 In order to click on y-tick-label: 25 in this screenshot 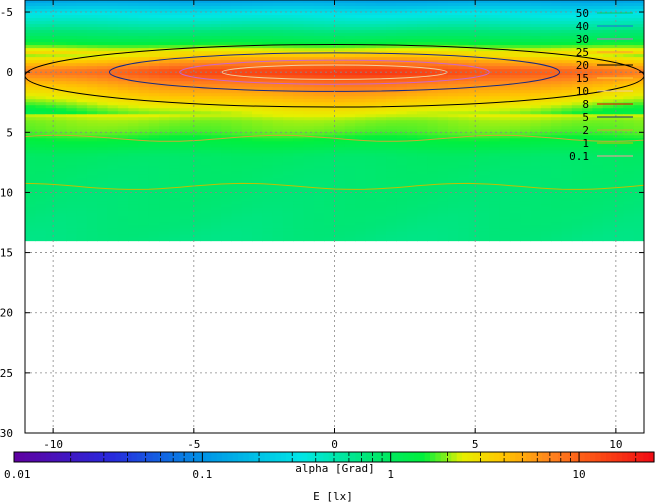, I will do `click(6, 373)`.